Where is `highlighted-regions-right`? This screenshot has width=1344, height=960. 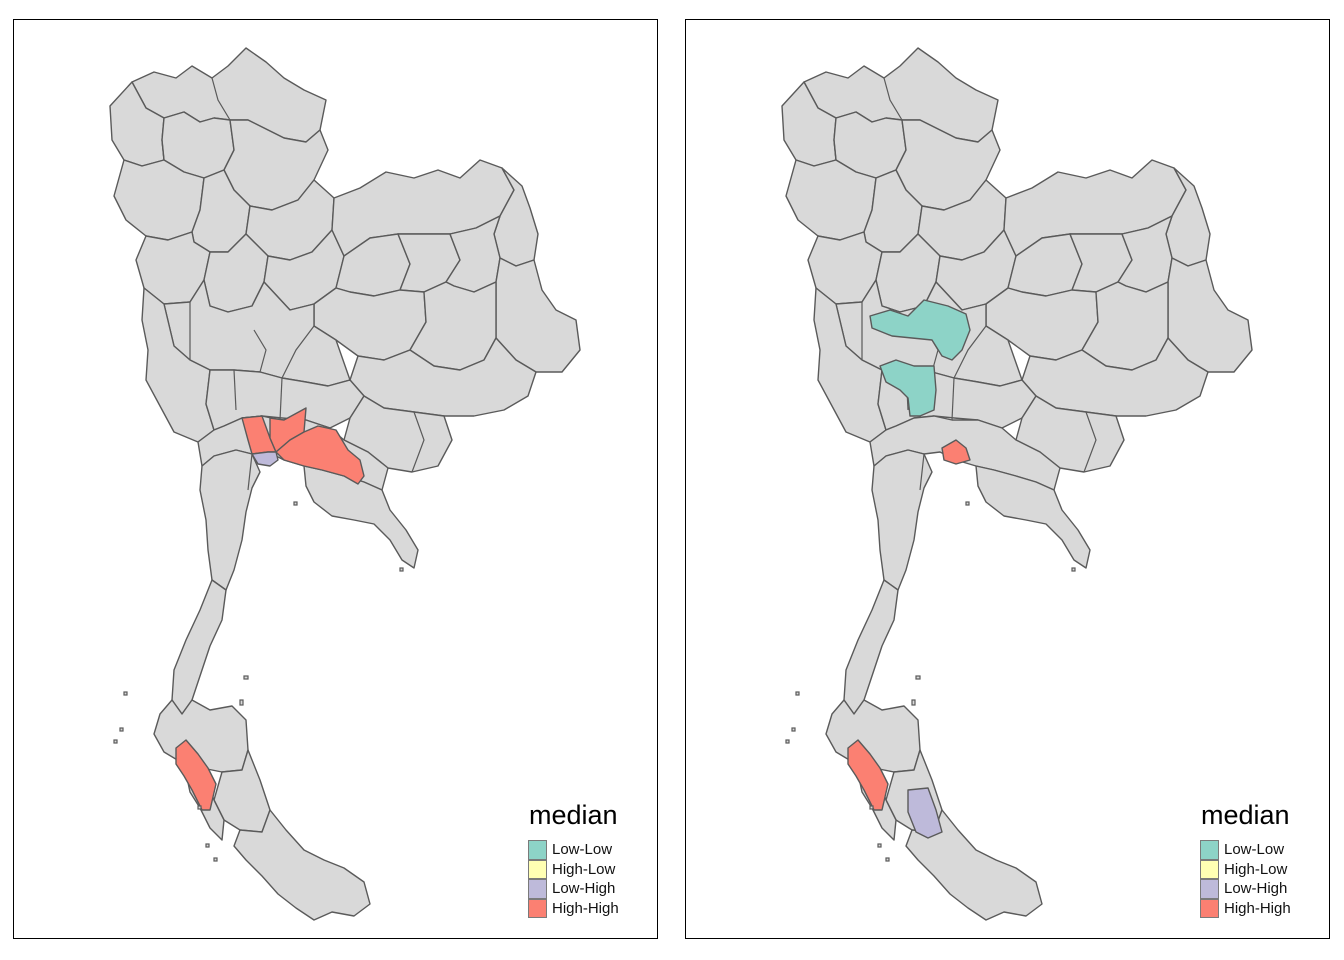 highlighted-regions-right is located at coordinates (909, 569).